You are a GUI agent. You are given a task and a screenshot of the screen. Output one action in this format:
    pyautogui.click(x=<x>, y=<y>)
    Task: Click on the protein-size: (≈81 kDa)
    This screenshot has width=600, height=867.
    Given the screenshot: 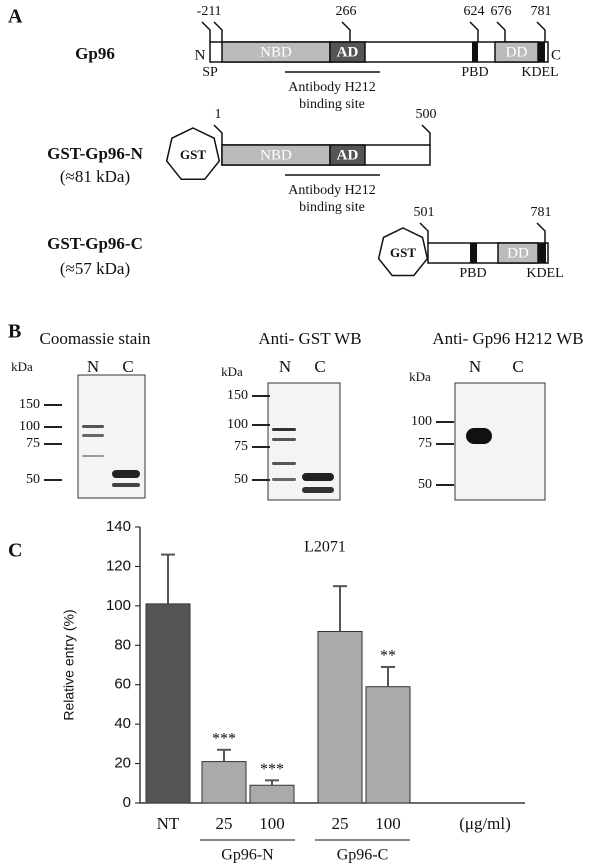 What is the action you would take?
    pyautogui.click(x=95, y=176)
    